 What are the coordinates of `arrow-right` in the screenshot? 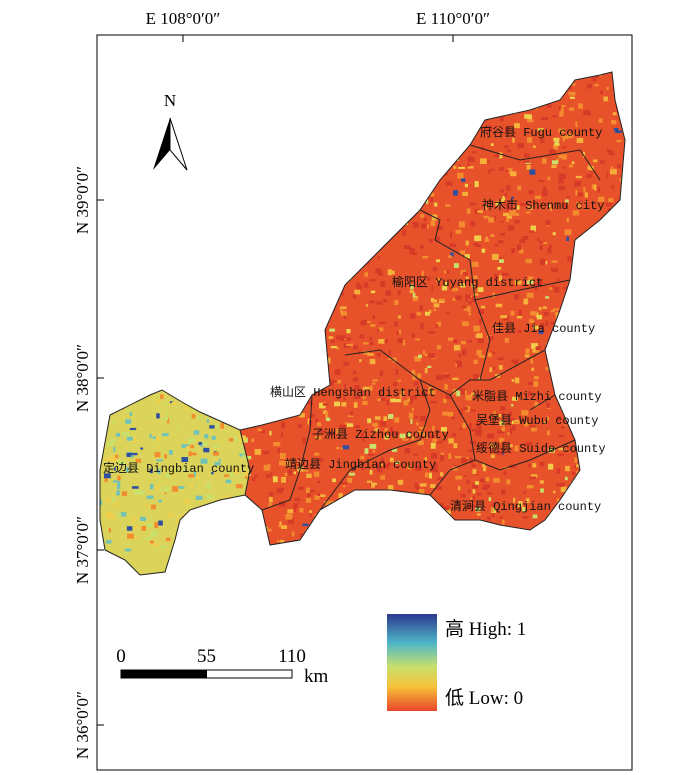 It's located at (178, 144).